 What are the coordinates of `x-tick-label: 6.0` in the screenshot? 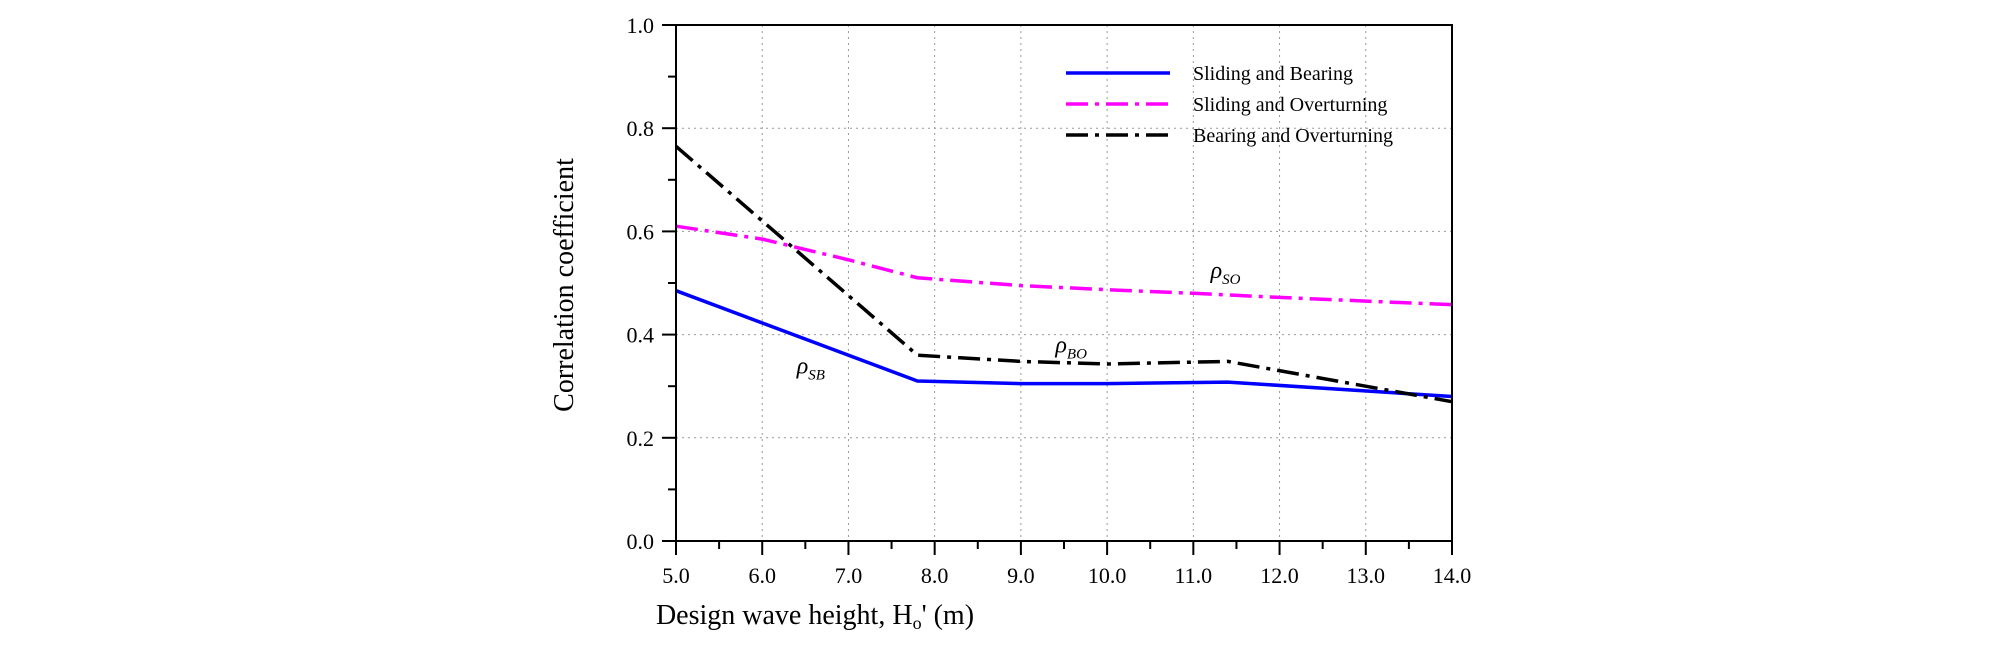 It's located at (762, 575).